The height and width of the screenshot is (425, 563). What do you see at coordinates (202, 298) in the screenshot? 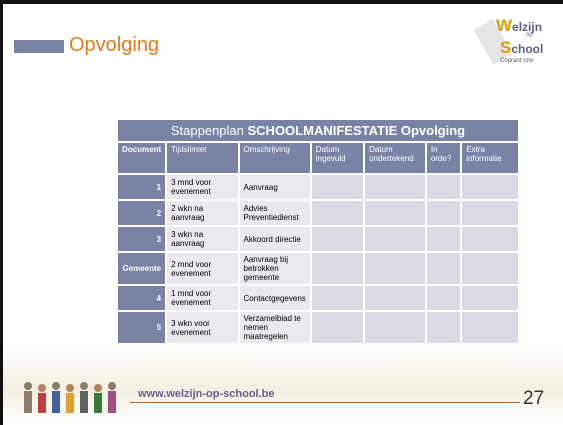
I see `cell: 1 mnd voor evenement` at bounding box center [202, 298].